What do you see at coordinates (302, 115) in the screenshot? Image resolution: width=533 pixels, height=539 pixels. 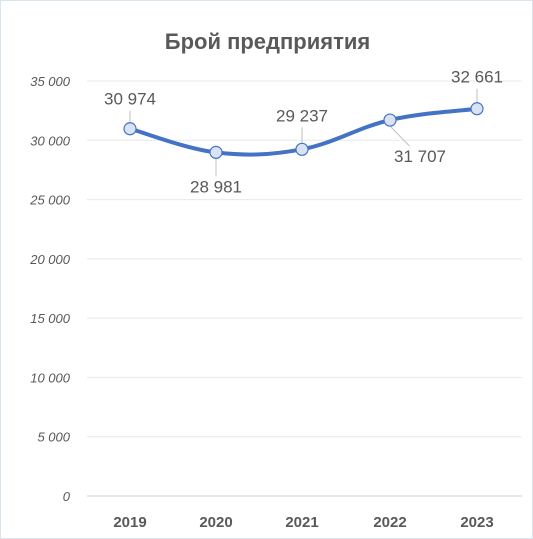 I see `data-label: 29 237` at bounding box center [302, 115].